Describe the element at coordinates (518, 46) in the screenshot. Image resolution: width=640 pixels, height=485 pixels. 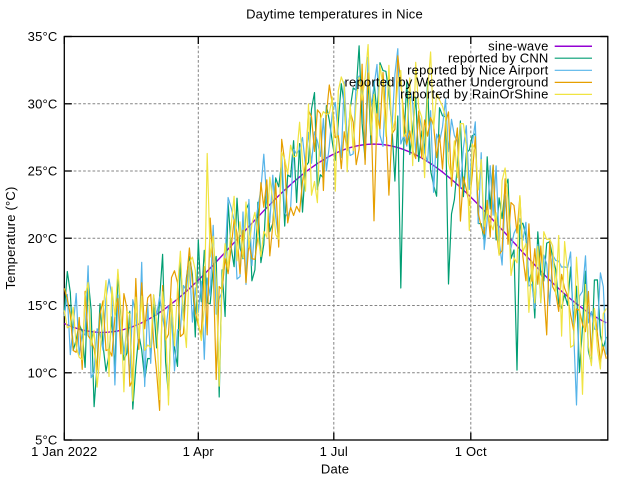
I see `svg-text: sine-wave` at that location.